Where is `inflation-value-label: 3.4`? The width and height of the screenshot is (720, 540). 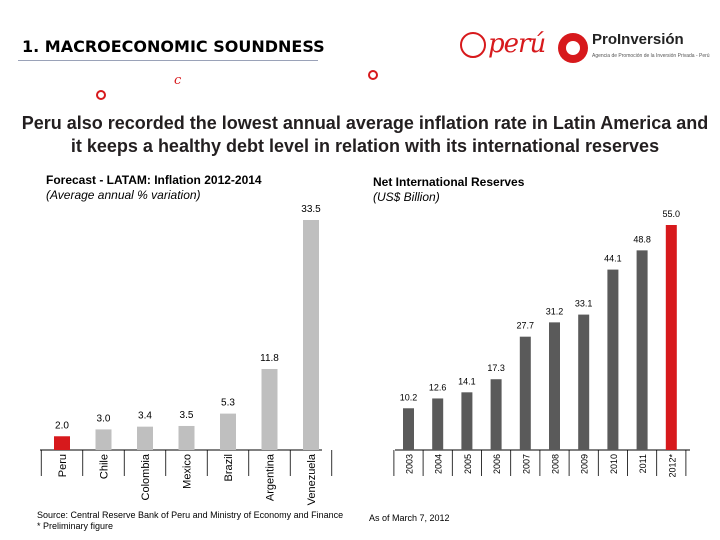 inflation-value-label: 3.4 is located at coordinates (145, 416).